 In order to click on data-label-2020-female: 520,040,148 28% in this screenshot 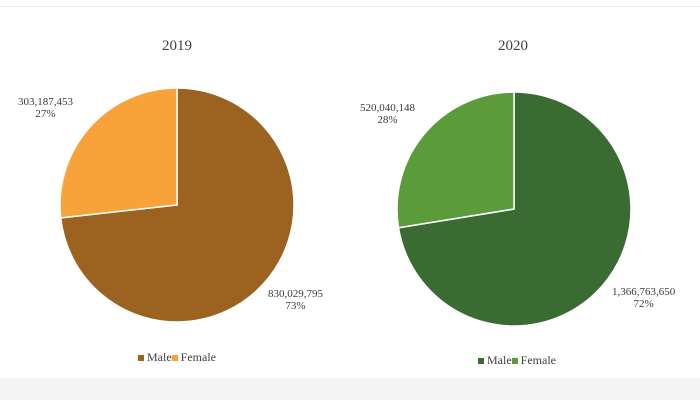, I will do `click(387, 114)`.